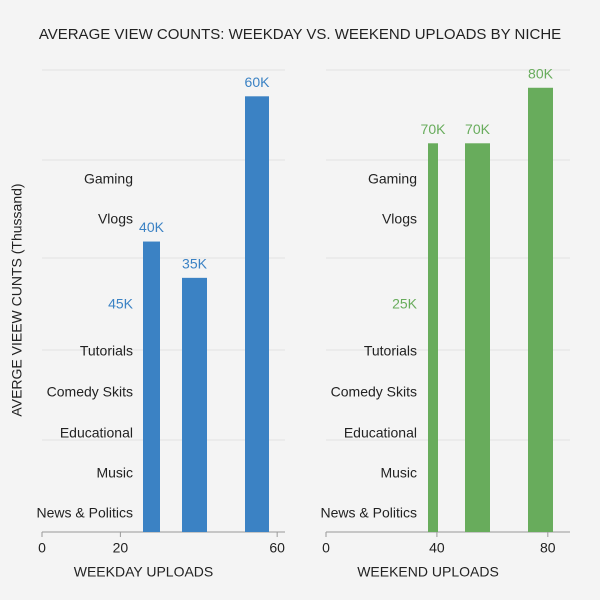 The width and height of the screenshot is (600, 600). I want to click on x-tick-label: 40, so click(437, 548).